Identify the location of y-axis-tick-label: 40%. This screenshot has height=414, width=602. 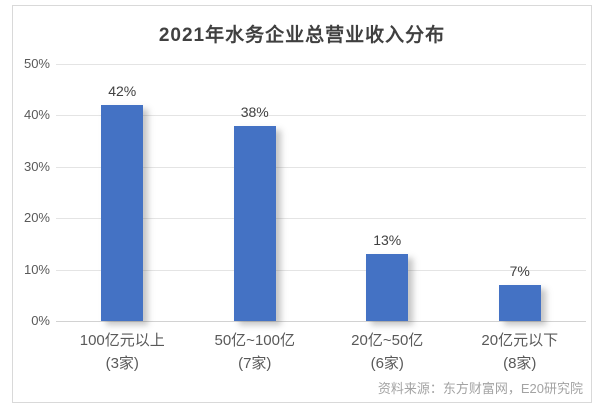
(36, 115).